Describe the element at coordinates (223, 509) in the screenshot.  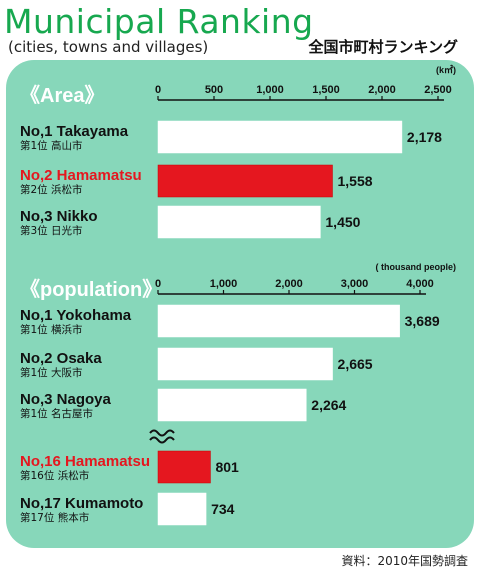
I see `data-label: 734` at that location.